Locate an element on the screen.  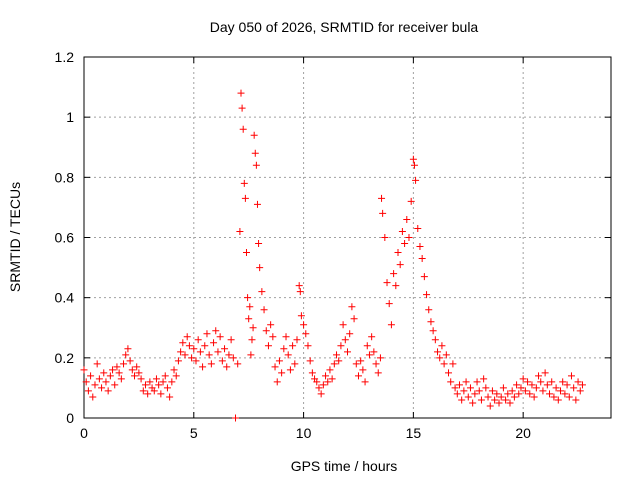
y-tick-label: 0.4 is located at coordinates (65, 298).